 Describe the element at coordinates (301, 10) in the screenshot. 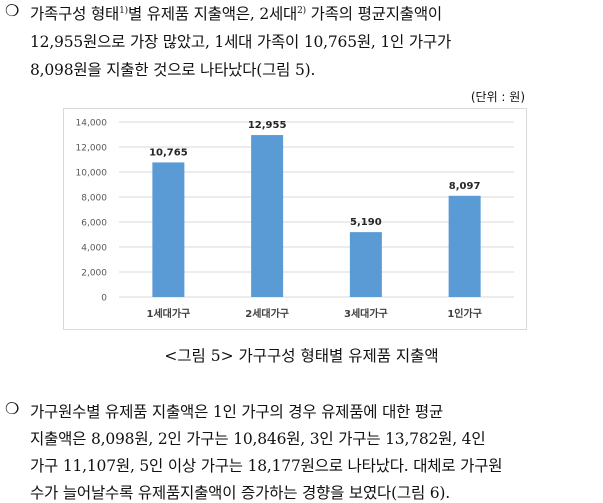

I see `footnote-marker: 2)` at that location.